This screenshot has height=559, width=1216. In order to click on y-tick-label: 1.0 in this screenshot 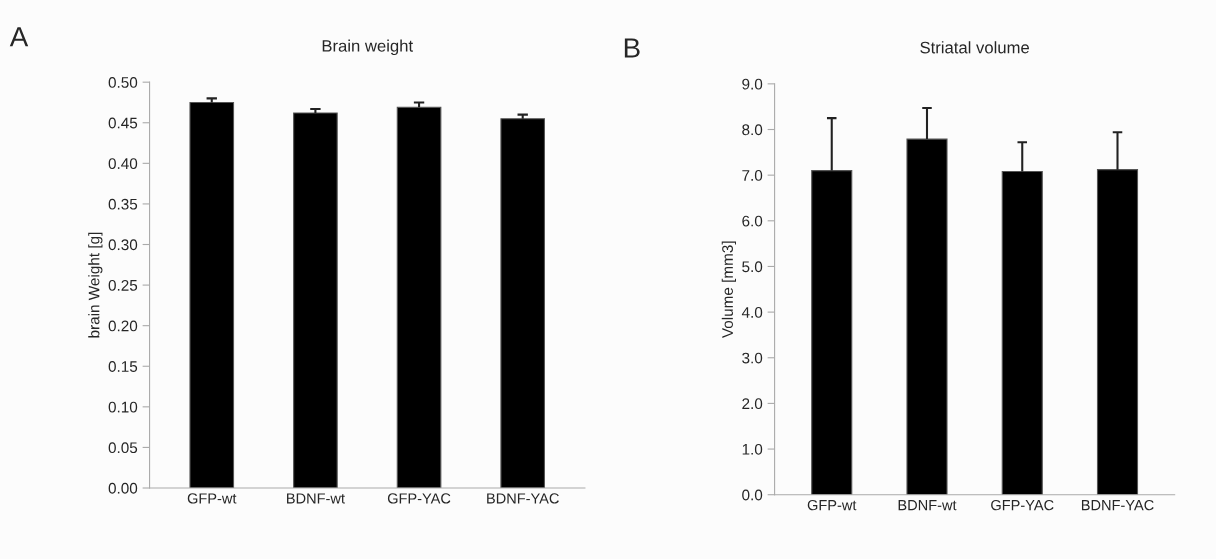, I will do `click(752, 449)`.